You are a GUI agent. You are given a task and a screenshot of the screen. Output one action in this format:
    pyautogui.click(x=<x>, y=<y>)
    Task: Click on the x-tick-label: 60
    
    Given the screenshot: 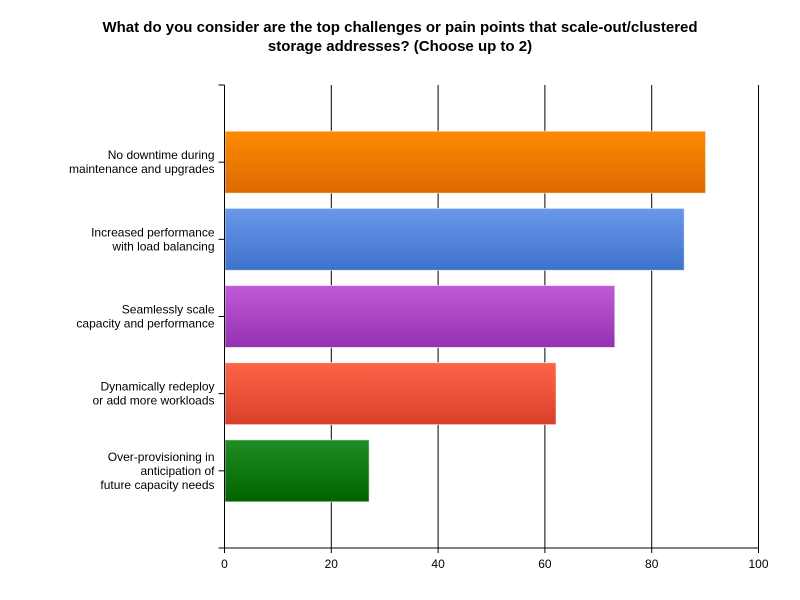 What is the action you would take?
    pyautogui.click(x=545, y=564)
    